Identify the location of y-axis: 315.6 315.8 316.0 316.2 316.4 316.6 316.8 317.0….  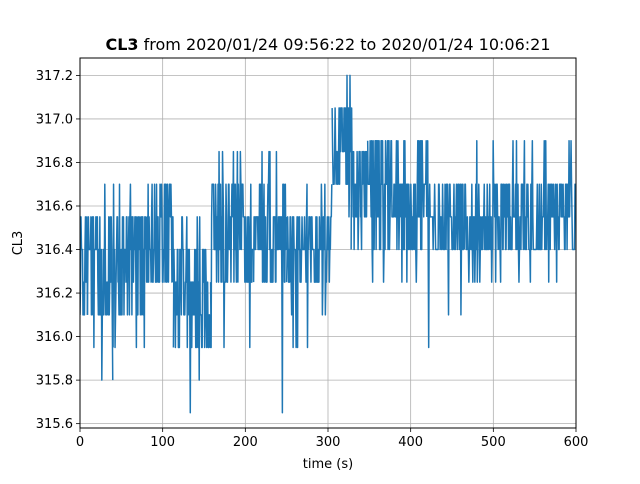
(58, 250).